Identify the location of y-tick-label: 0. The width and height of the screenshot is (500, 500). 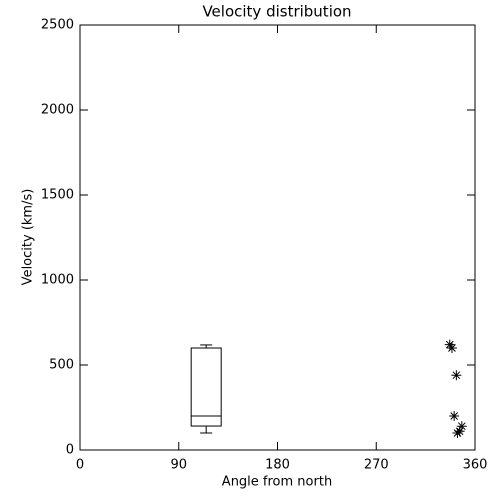
(70, 450).